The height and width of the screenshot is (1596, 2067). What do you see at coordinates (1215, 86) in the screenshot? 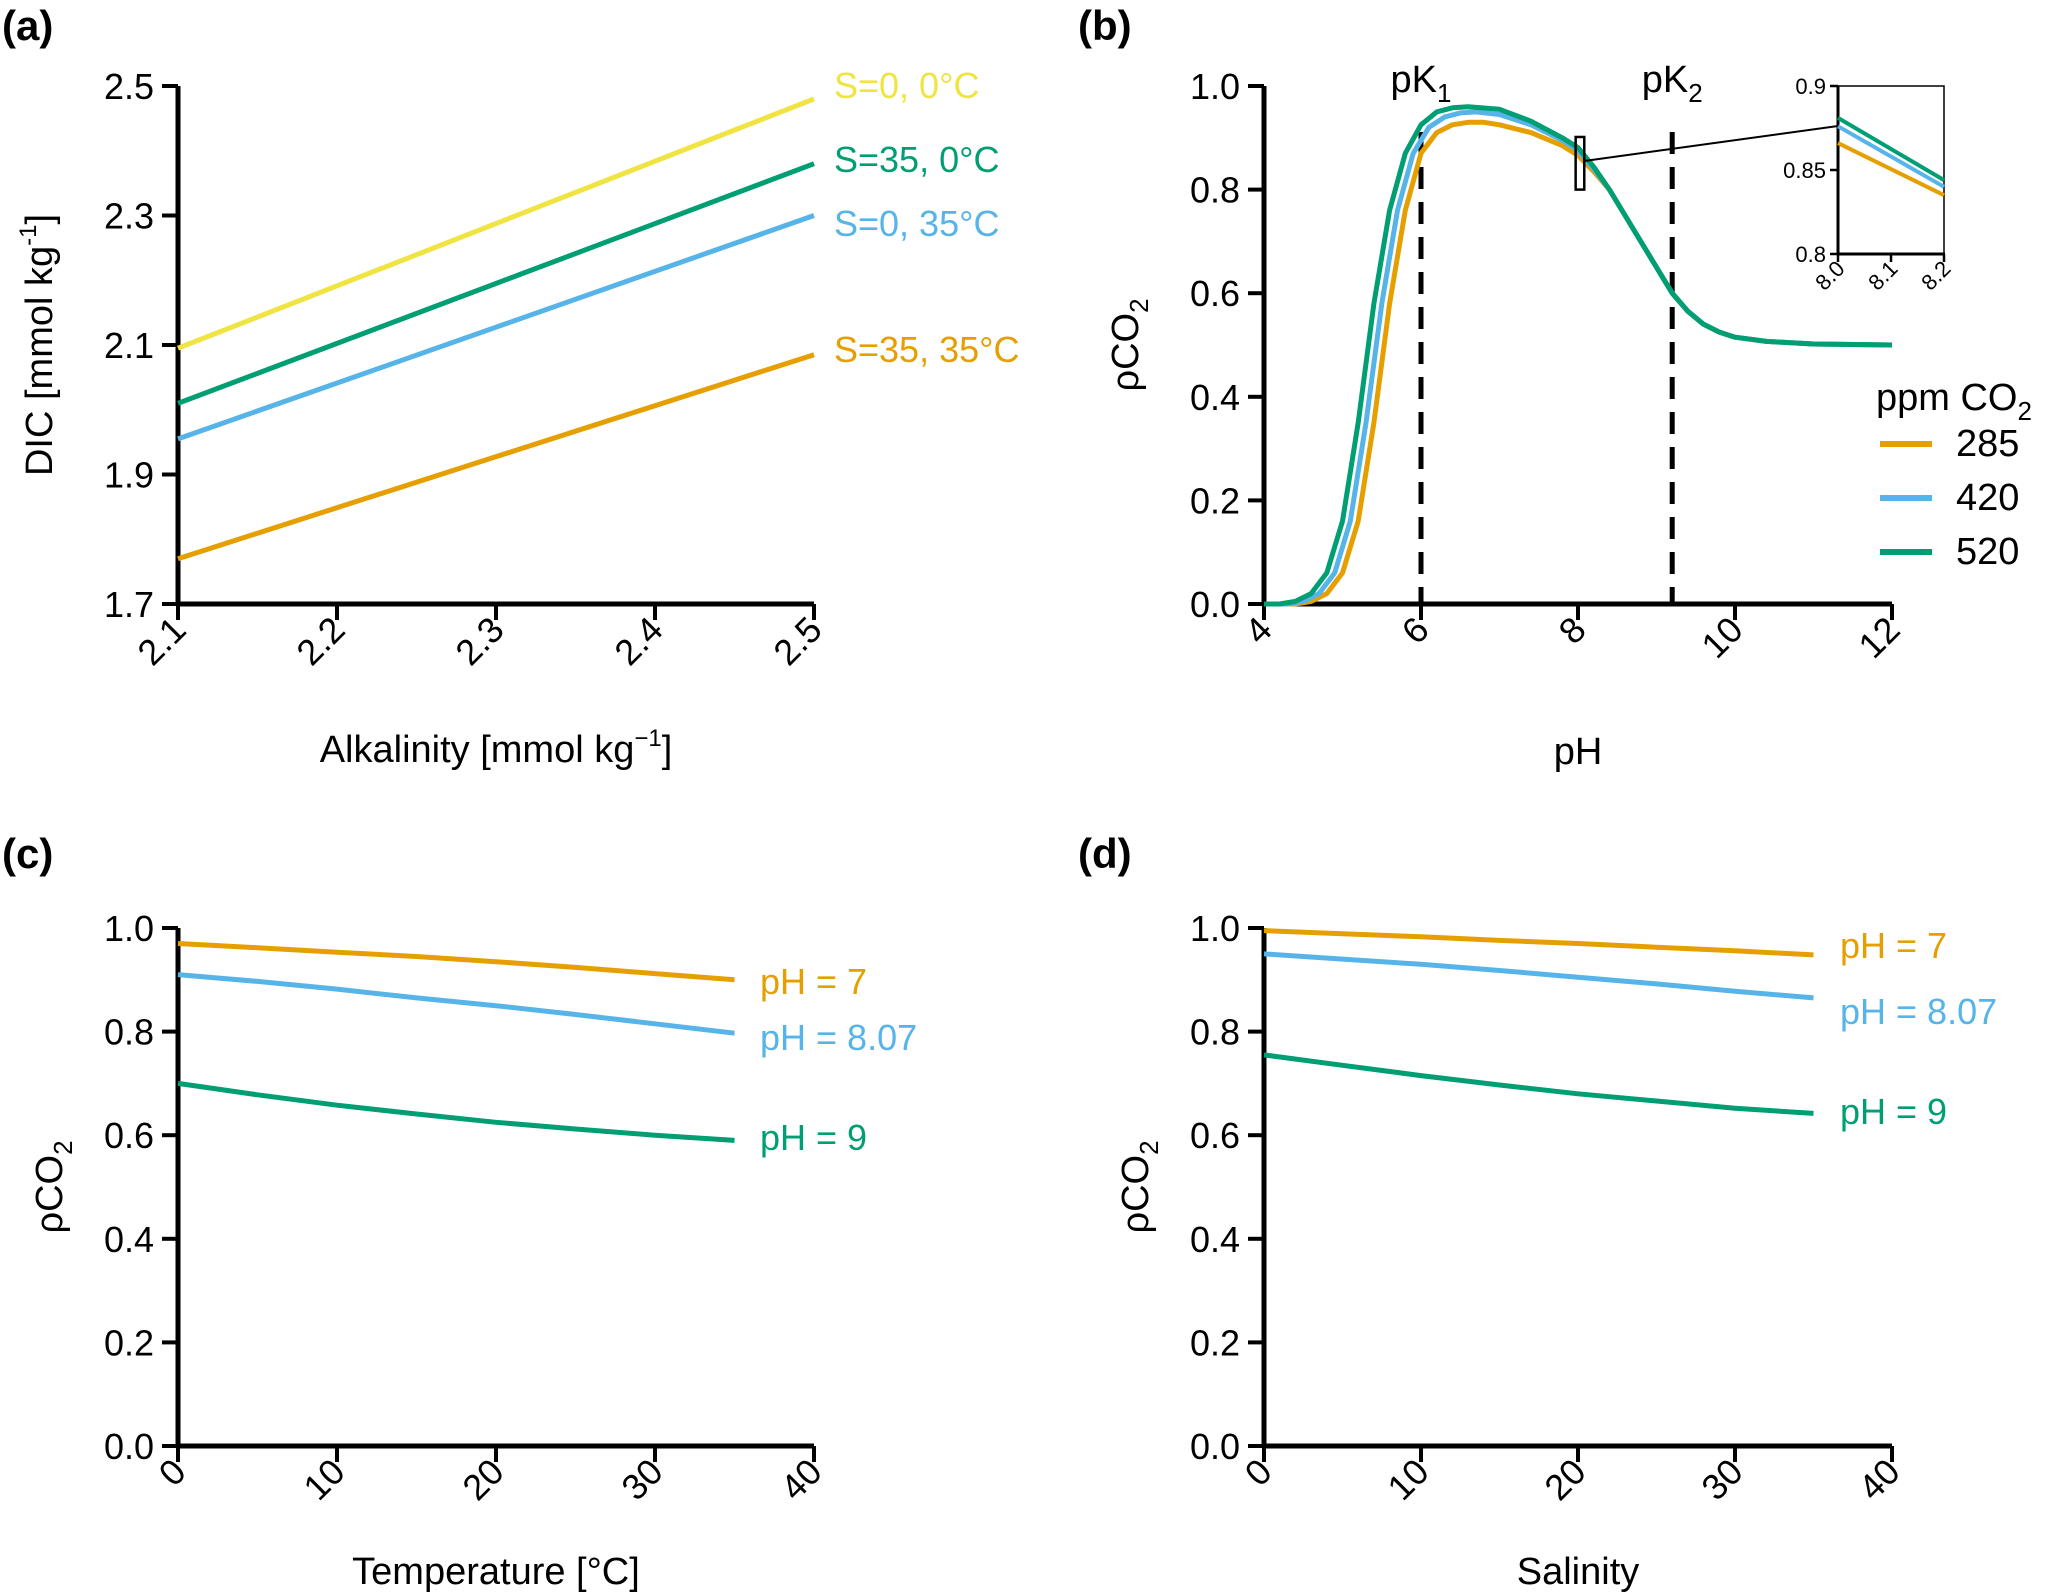
I see `panel-b-ytick-label: 1.0` at bounding box center [1215, 86].